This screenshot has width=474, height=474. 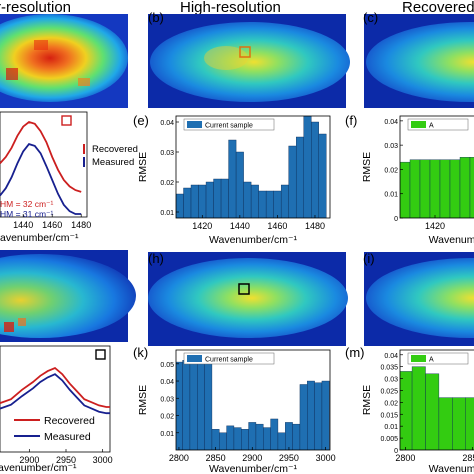 What do you see at coordinates (141, 120) in the screenshot?
I see `panel-label-e: (e)` at bounding box center [141, 120].